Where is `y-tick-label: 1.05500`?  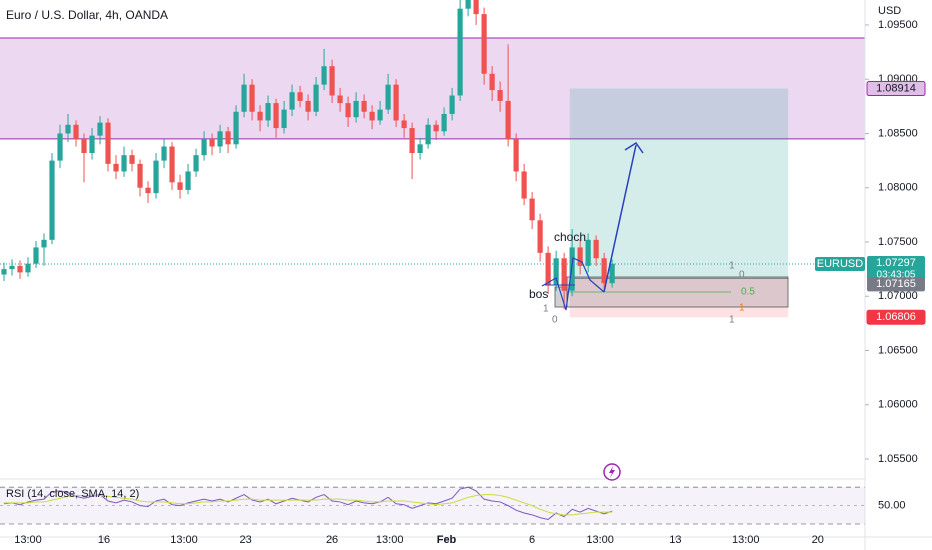
y-tick-label: 1.05500 is located at coordinates (898, 459).